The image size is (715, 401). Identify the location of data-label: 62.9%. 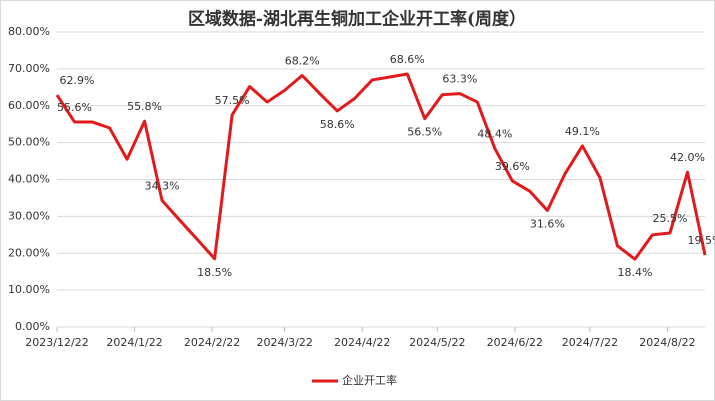
(77, 80).